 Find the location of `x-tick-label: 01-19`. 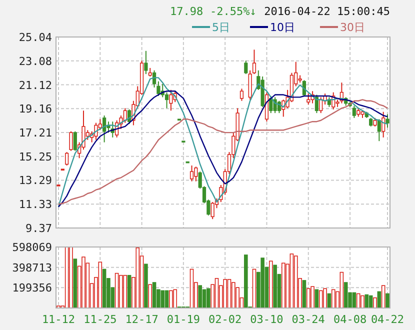

x-tick-label: 01-19 is located at coordinates (183, 319).